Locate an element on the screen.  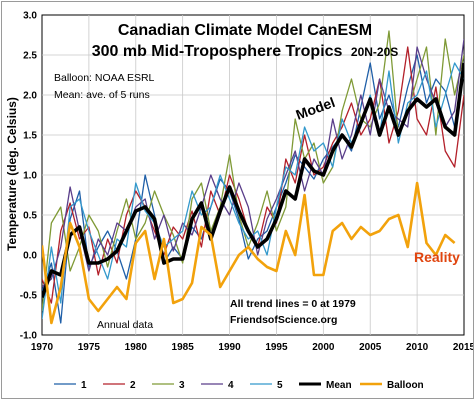
x-tick-label: 1990 is located at coordinates (229, 347).